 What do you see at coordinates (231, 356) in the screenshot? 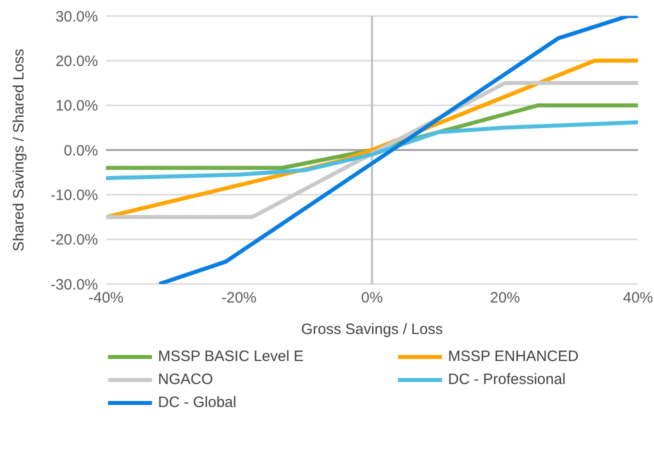
I see `legend-label: MSSP BASIC Level E` at bounding box center [231, 356].